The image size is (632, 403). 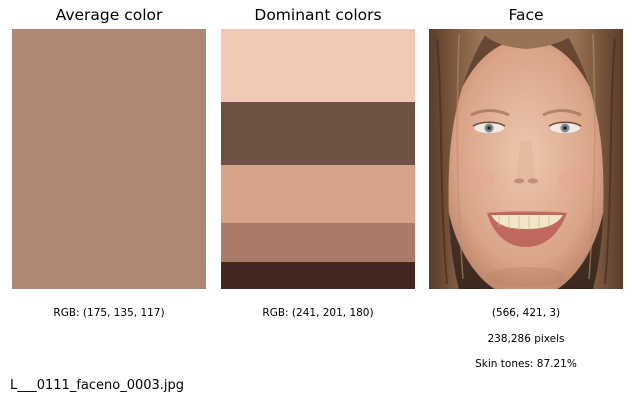 What do you see at coordinates (97, 385) in the screenshot?
I see `image-filename: L___0111_faceno_0003.jpg` at bounding box center [97, 385].